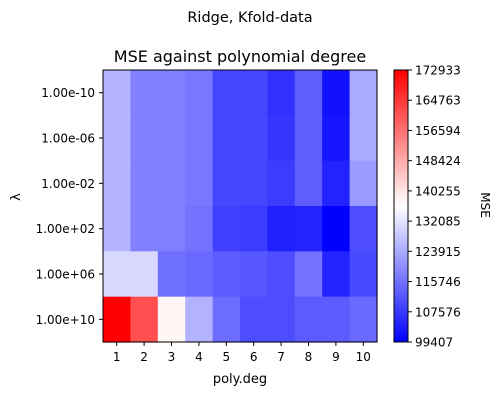  Describe the element at coordinates (401, 206) in the screenshot. I see `colorbar` at that location.